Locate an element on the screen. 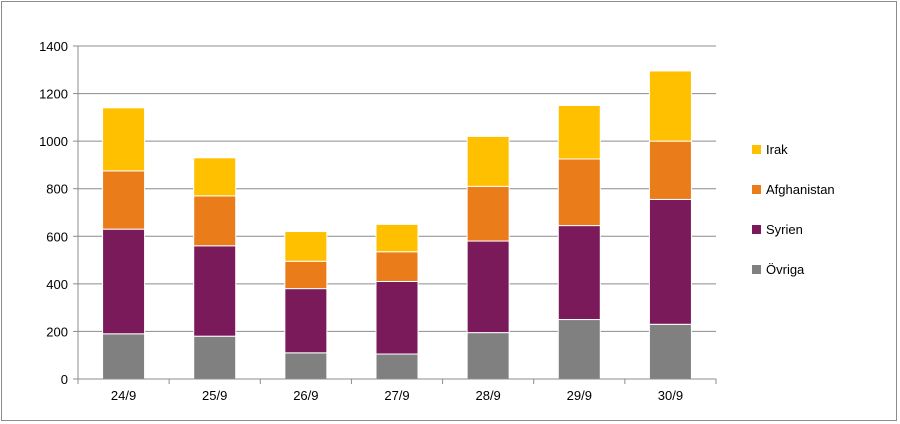  x-axis-ticks: 24/9 25/9 26/9 27/9 28/9 29/9 30/9 is located at coordinates (397, 391).